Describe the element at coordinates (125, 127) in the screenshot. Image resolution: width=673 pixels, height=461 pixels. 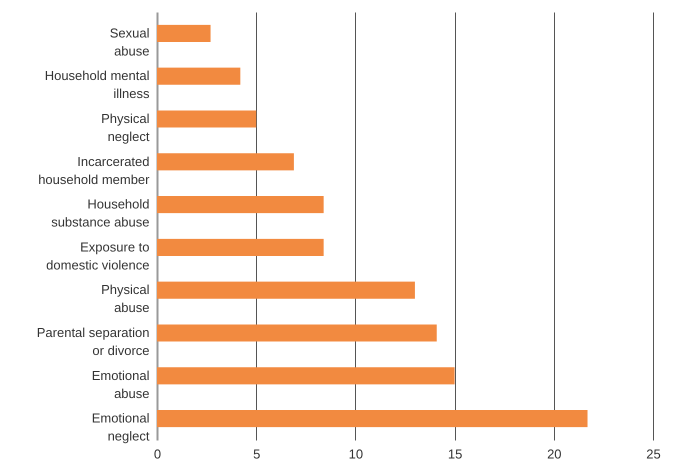
I see `y-tick-label: Physical neglect` at that location.